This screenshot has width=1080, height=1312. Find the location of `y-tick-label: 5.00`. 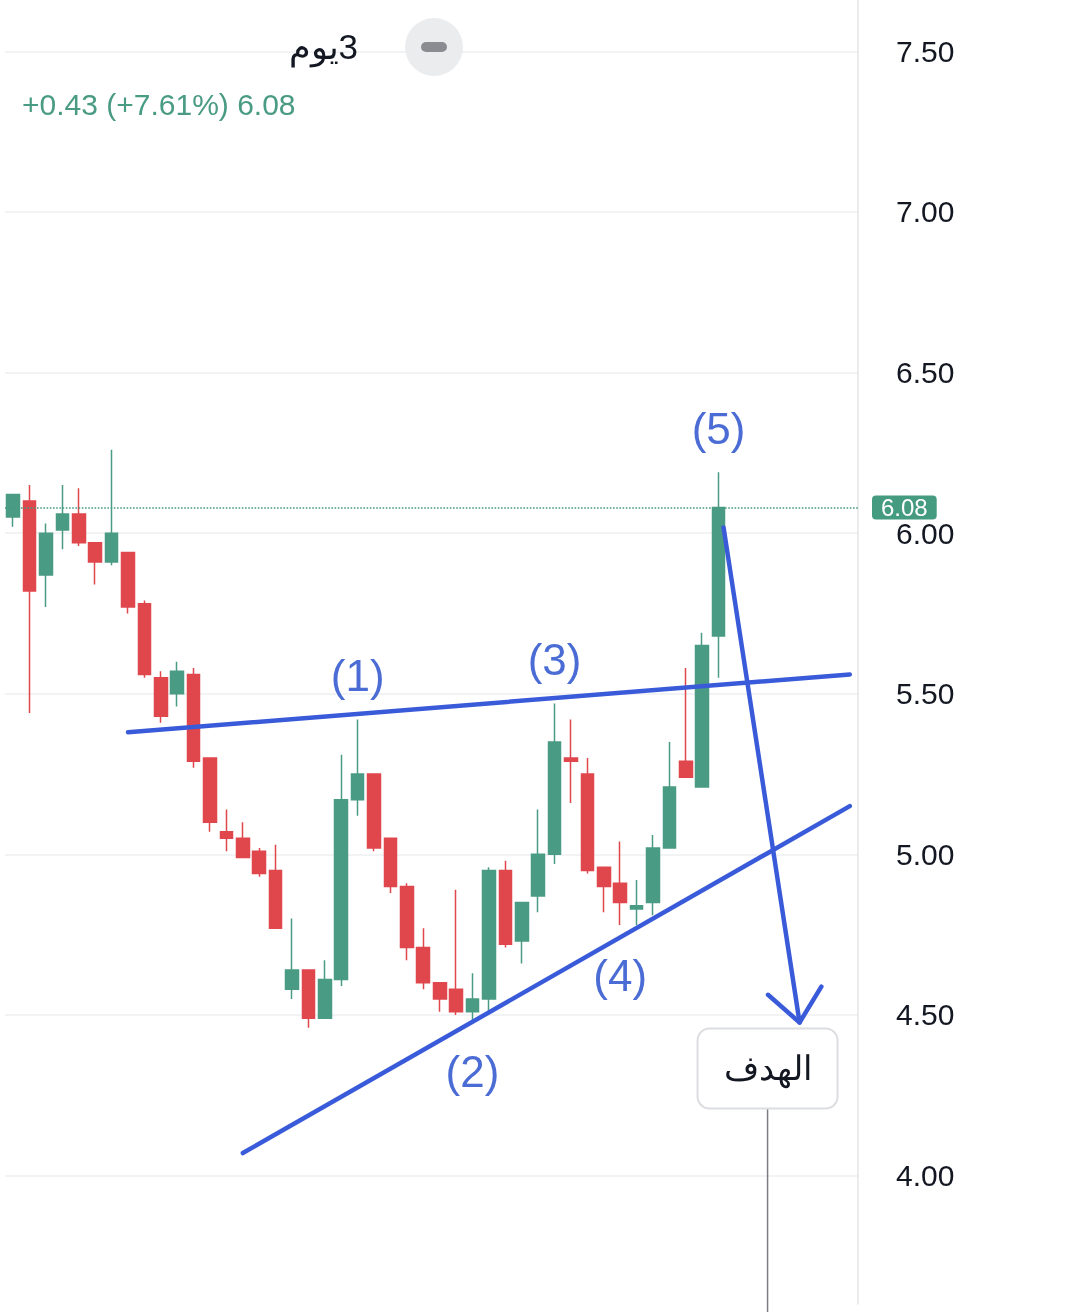

y-tick-label: 5.00 is located at coordinates (925, 854).